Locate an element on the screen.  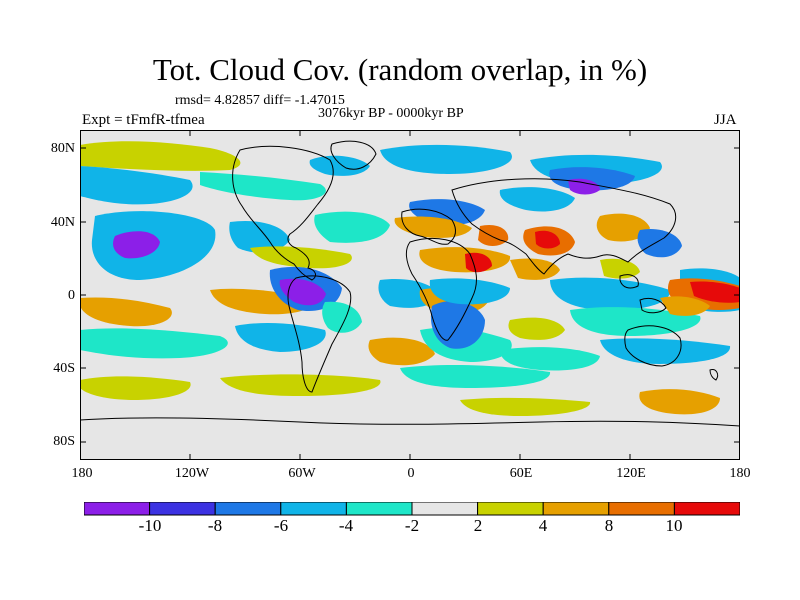
x-tick-0: 0 is located at coordinates (411, 473).